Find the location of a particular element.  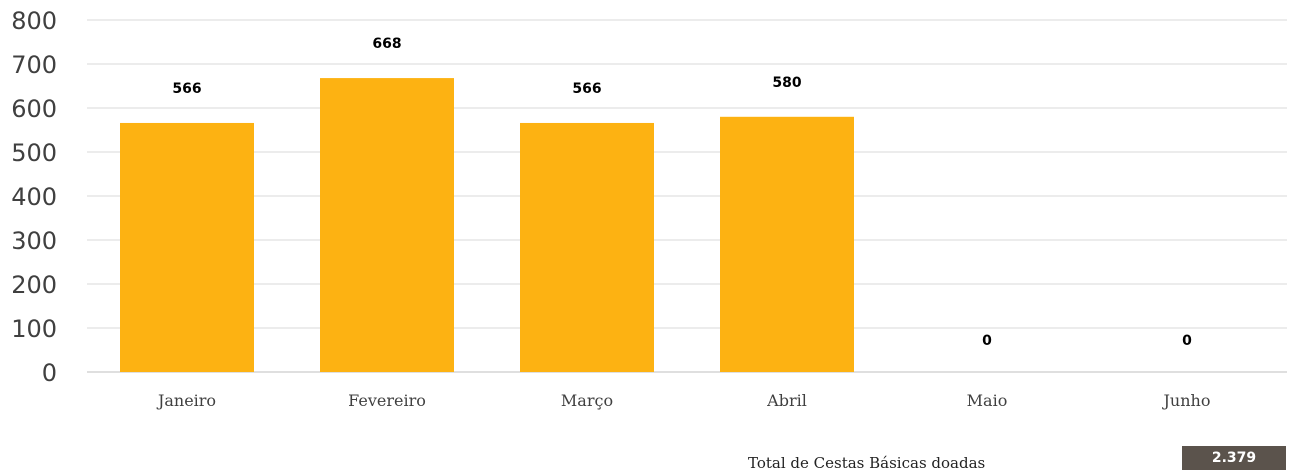

y-tick-label: 500 is located at coordinates (34, 153).